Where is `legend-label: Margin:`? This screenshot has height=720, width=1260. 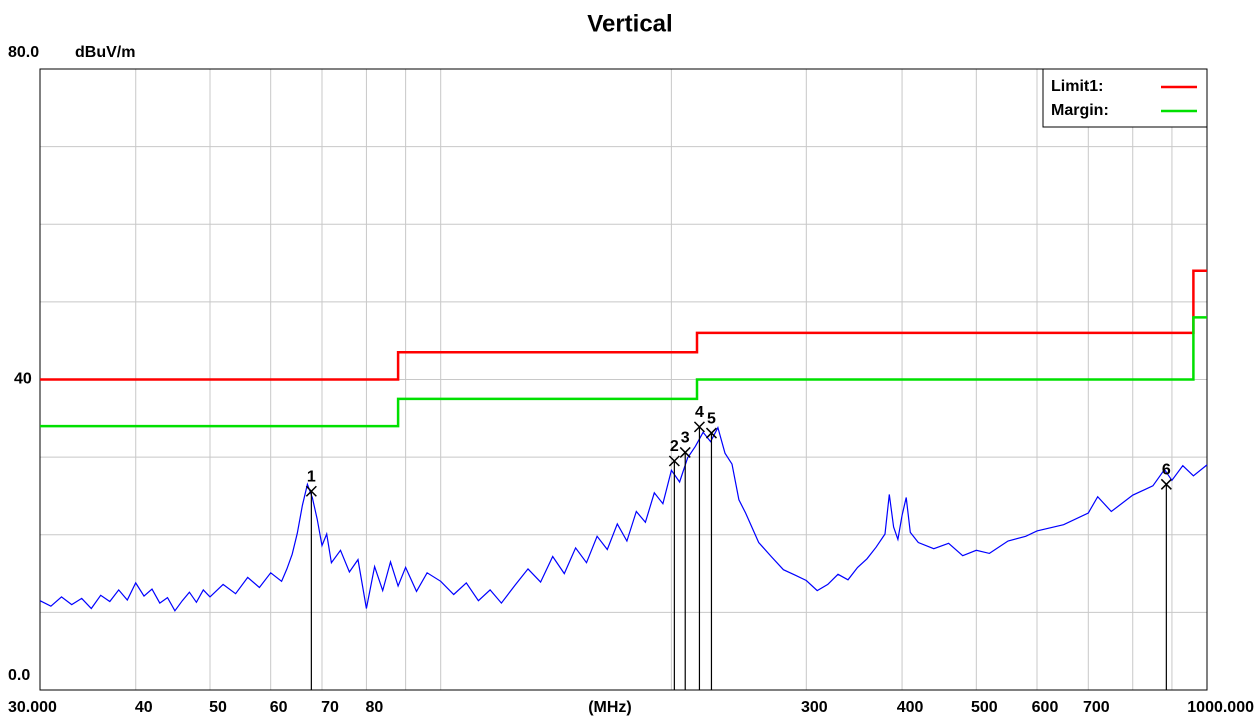 legend-label: Margin: is located at coordinates (1080, 110).